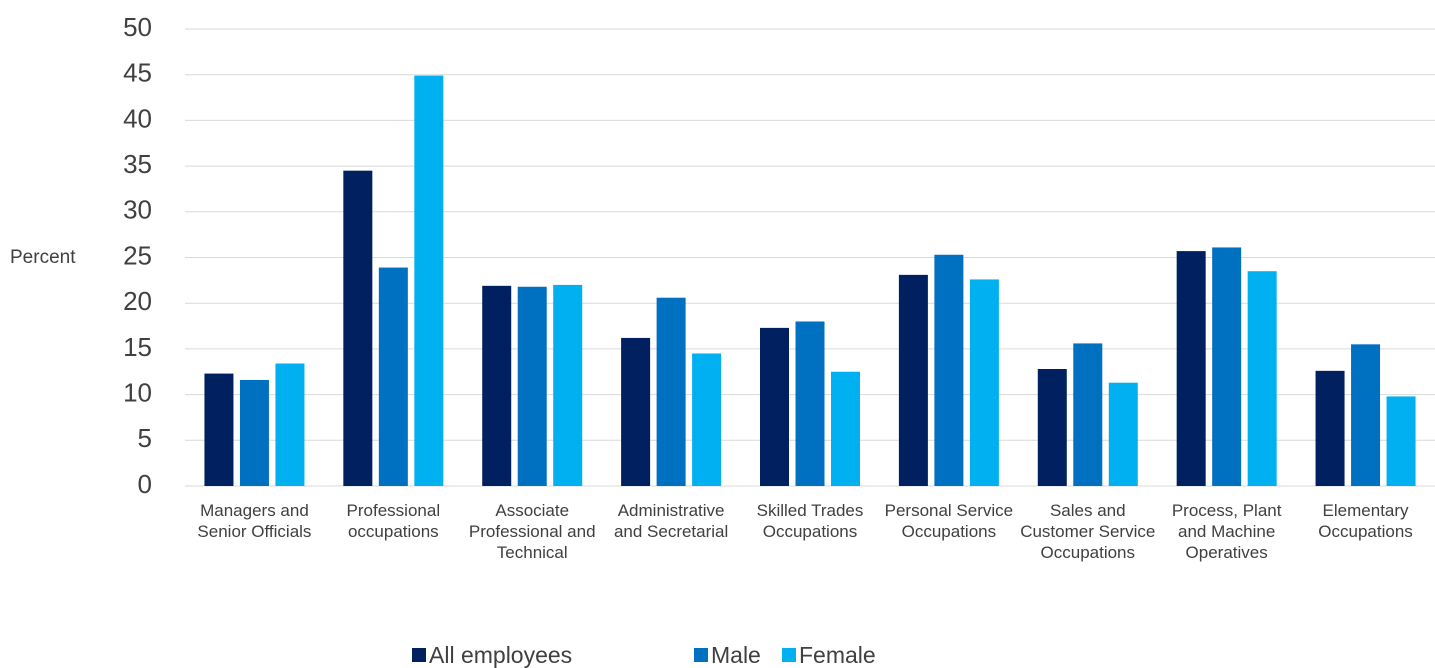 The width and height of the screenshot is (1435, 668). What do you see at coordinates (671, 521) in the screenshot?
I see `x-tick-label: Administrative and Secretarial` at bounding box center [671, 521].